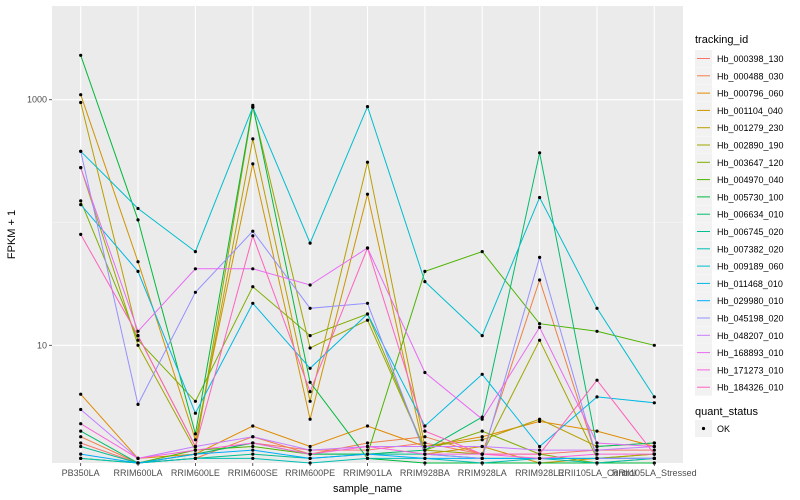  What do you see at coordinates (750, 146) in the screenshot?
I see `legend-label: Hb_002890_190` at bounding box center [750, 146].